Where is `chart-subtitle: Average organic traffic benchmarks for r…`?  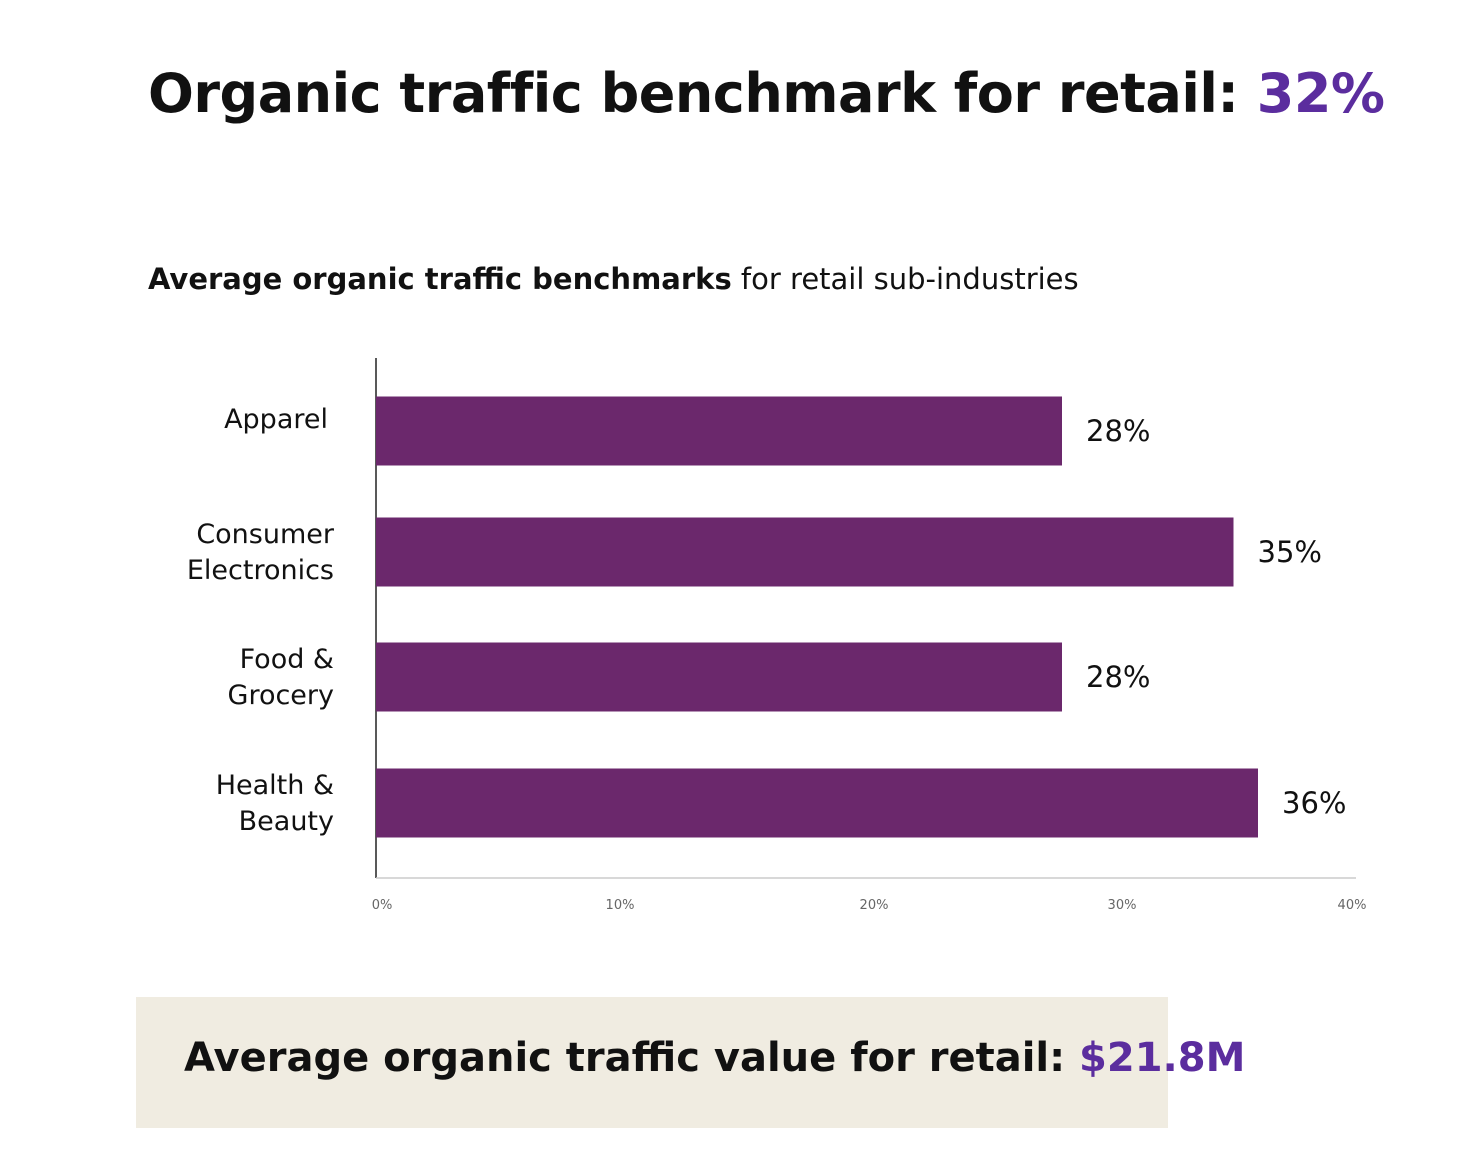
chart-subtitle: Average organic traffic benchmarks for r… is located at coordinates (613, 279).